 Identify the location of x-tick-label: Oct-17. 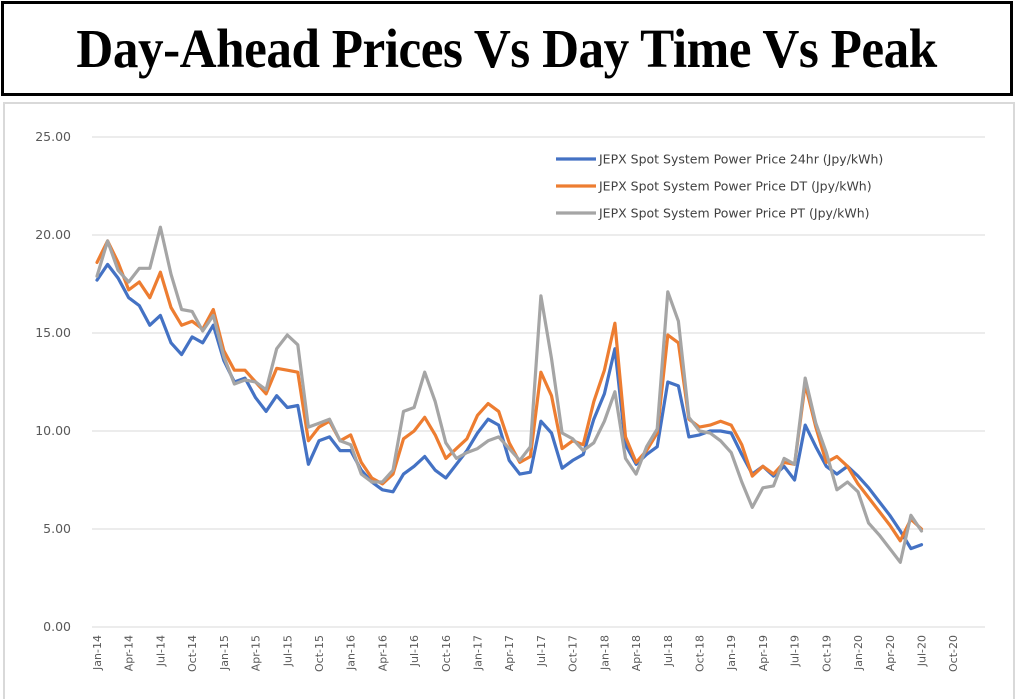
(573, 653).